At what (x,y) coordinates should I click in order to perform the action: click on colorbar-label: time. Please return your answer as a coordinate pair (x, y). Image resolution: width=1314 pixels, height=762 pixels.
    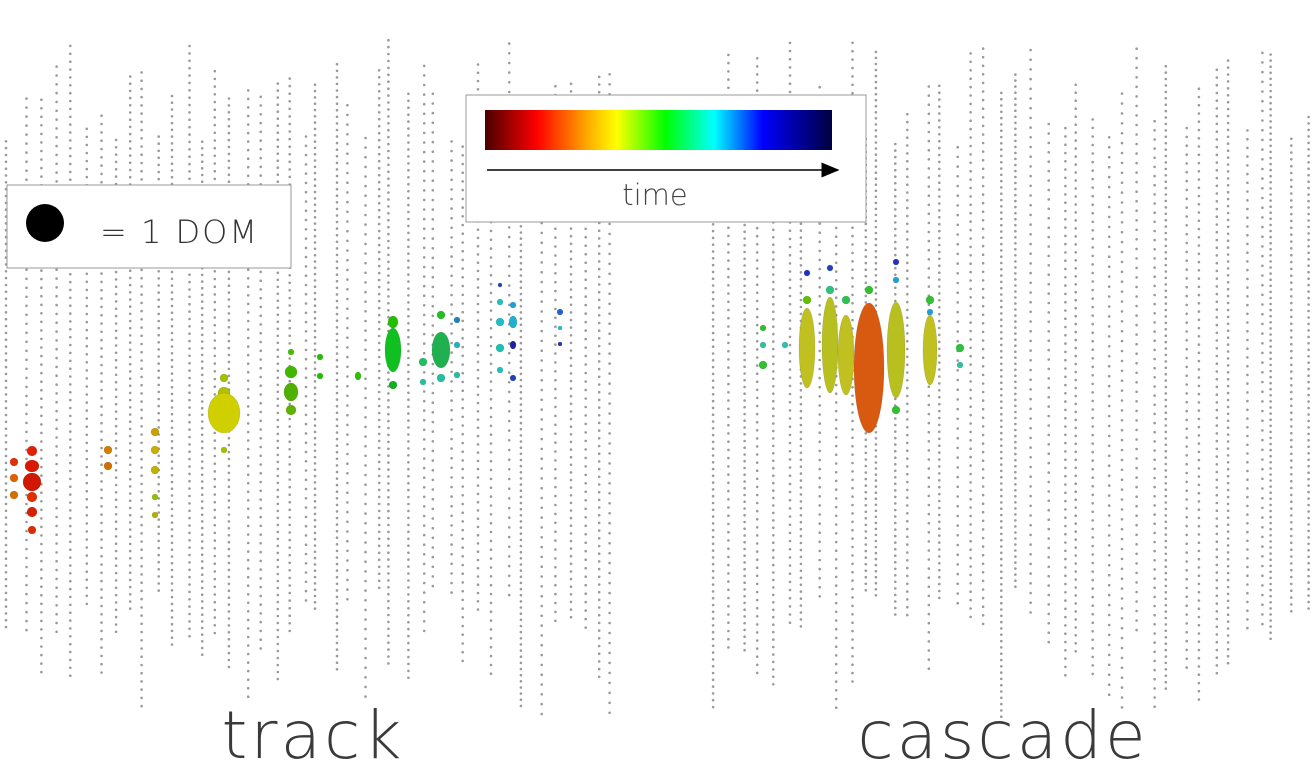
    Looking at the image, I should click on (655, 195).